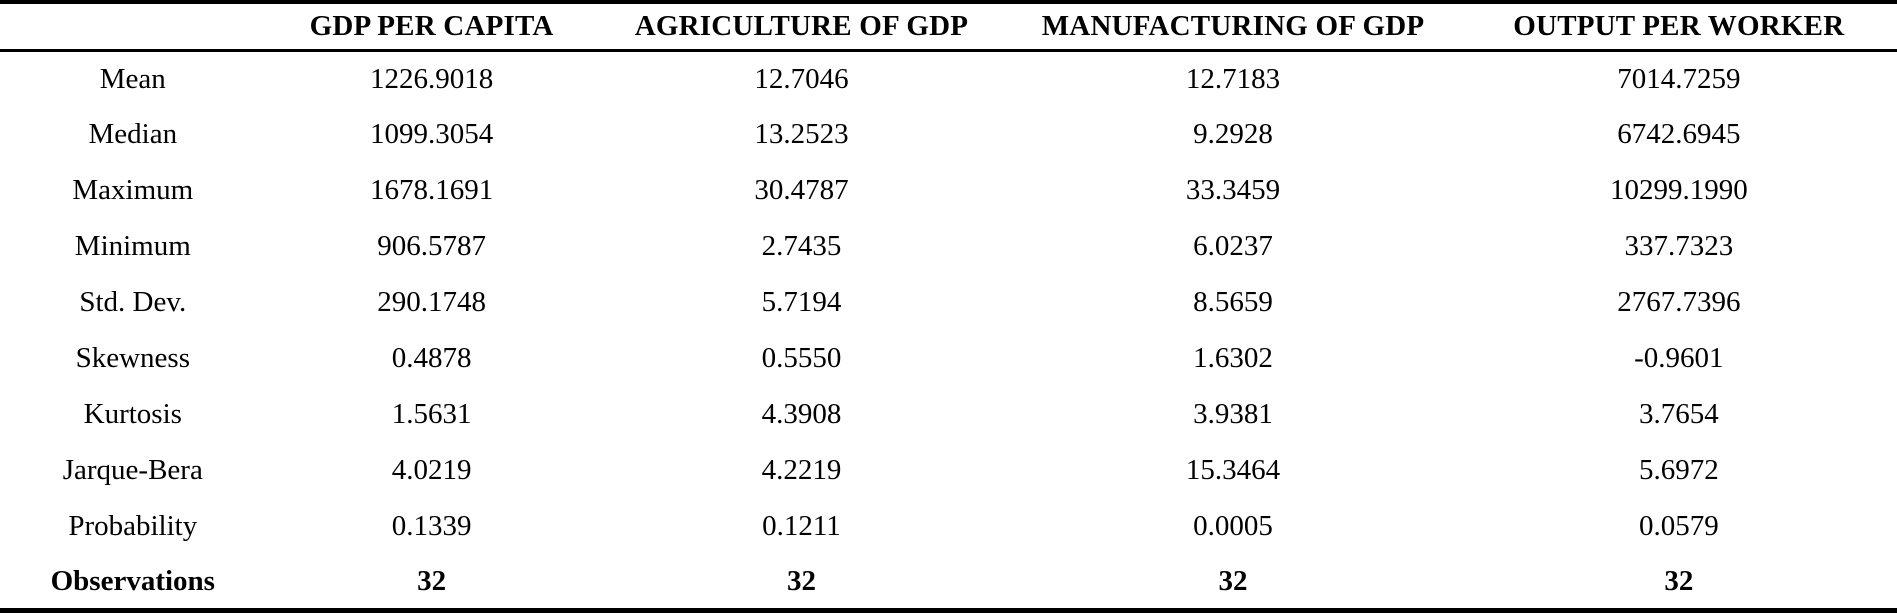 Image resolution: width=1897 pixels, height=613 pixels. What do you see at coordinates (1233, 78) in the screenshot?
I see `cell-value: 12.7183` at bounding box center [1233, 78].